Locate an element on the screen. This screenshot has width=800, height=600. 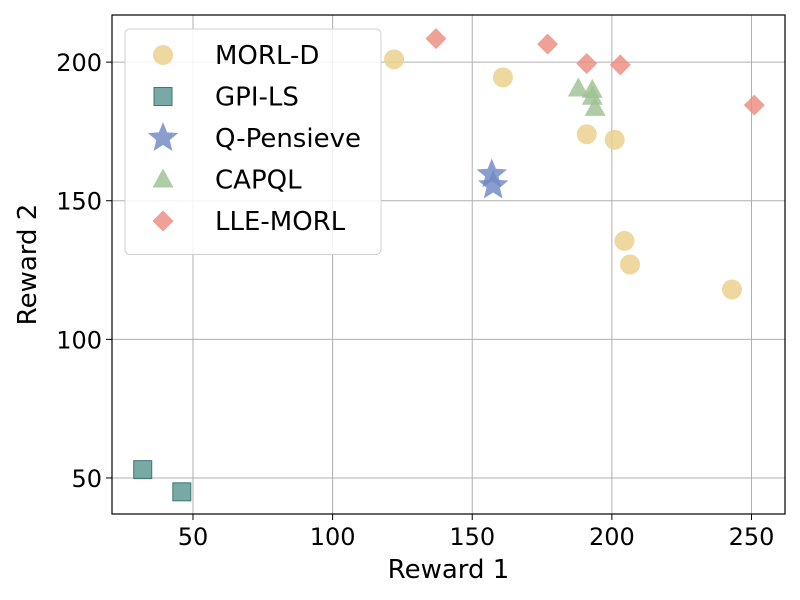
series-lle-morl is located at coordinates (595, 72).